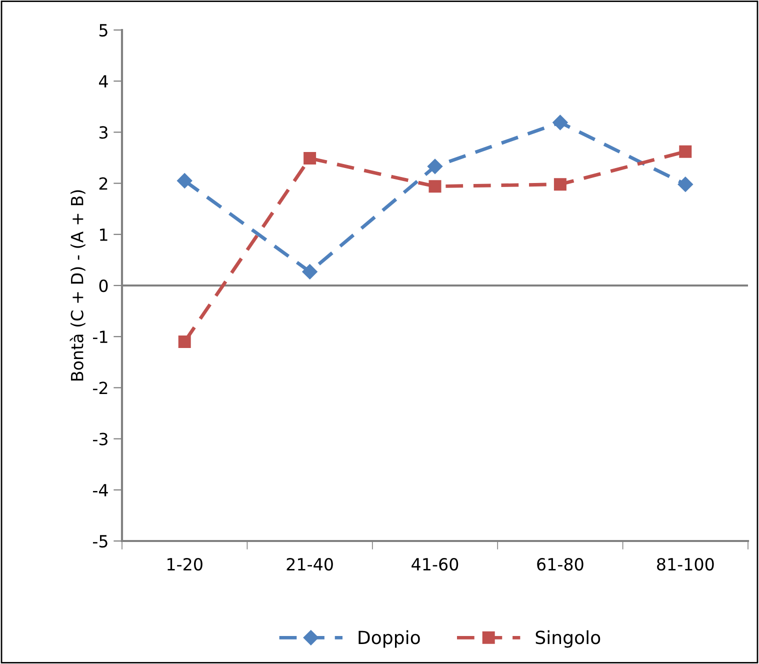  Describe the element at coordinates (560, 564) in the screenshot. I see `x-tick-label: 61-80` at that location.